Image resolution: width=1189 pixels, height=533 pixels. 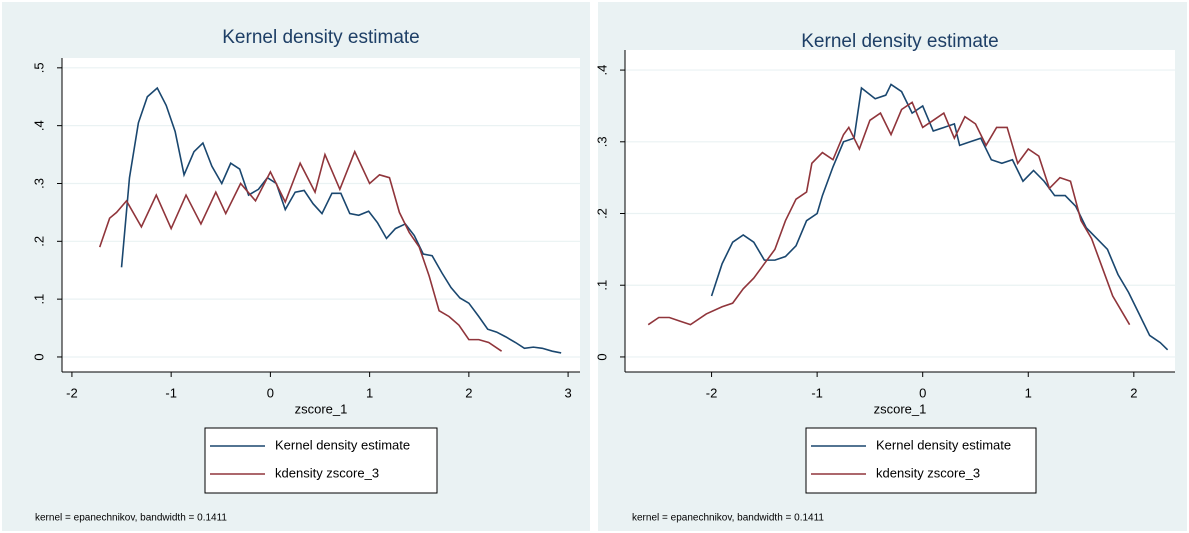 I want to click on density-line, so click(x=300, y=250).